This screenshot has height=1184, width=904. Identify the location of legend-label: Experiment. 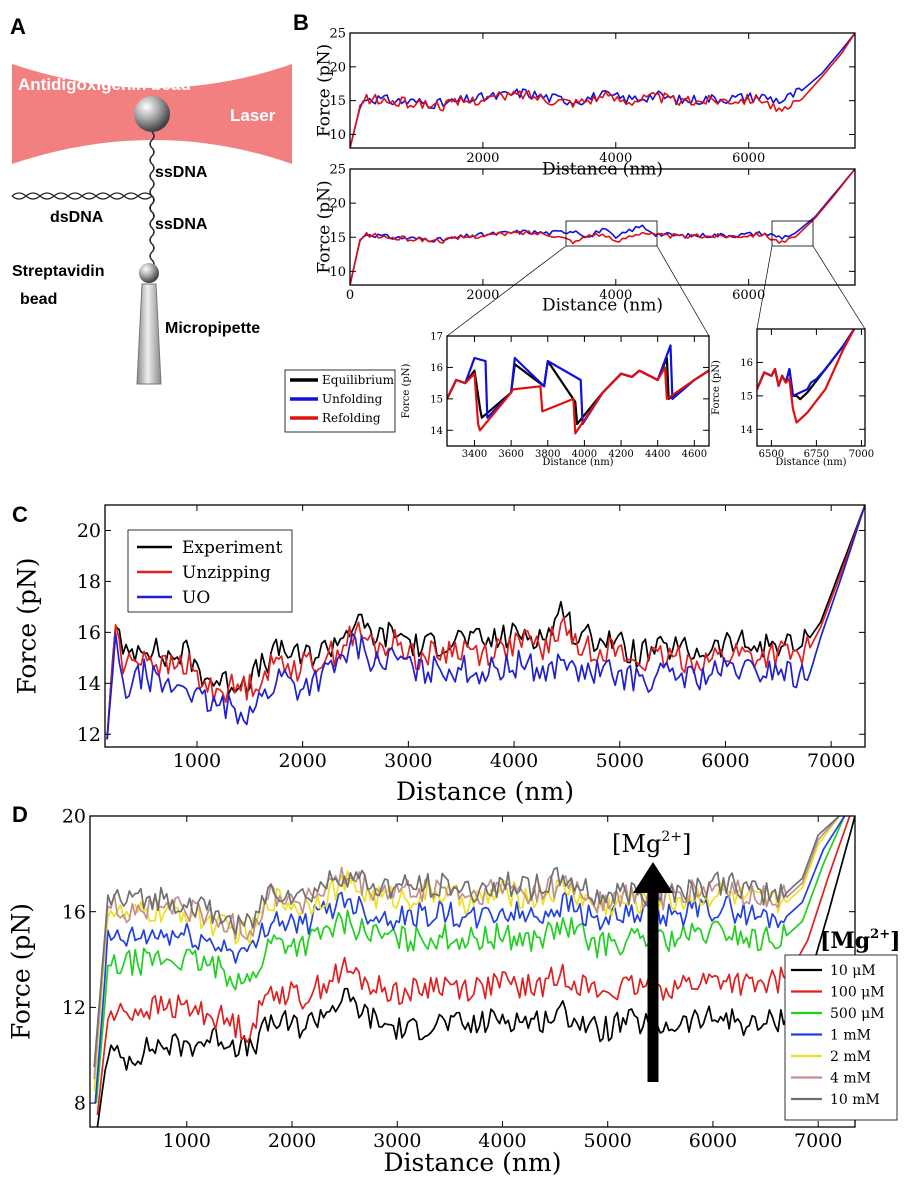
(232, 548).